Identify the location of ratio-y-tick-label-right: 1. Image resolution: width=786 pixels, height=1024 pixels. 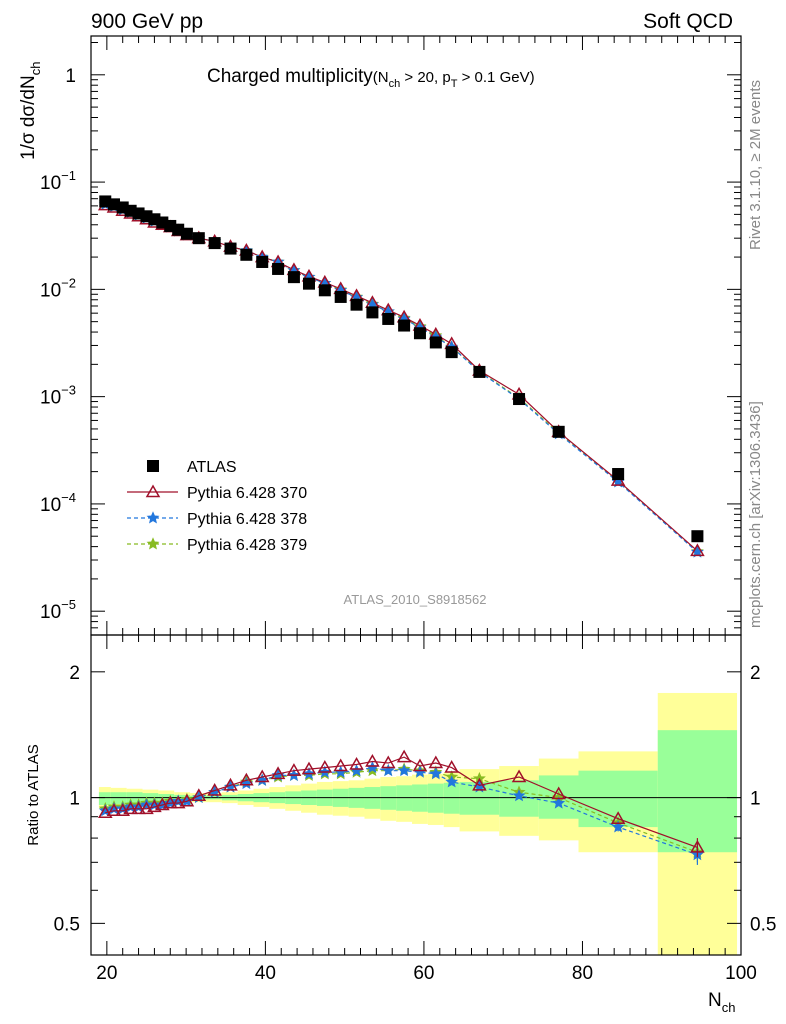
(755, 799).